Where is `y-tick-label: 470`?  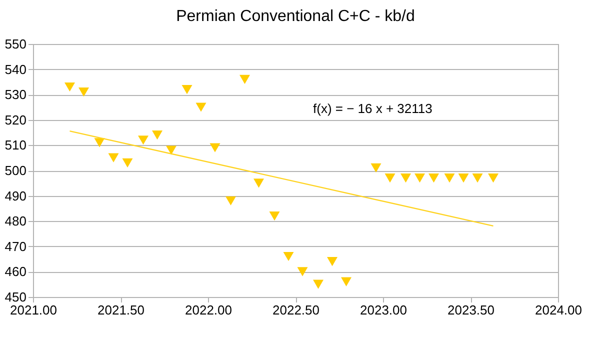 y-tick-label: 470 is located at coordinates (15, 246).